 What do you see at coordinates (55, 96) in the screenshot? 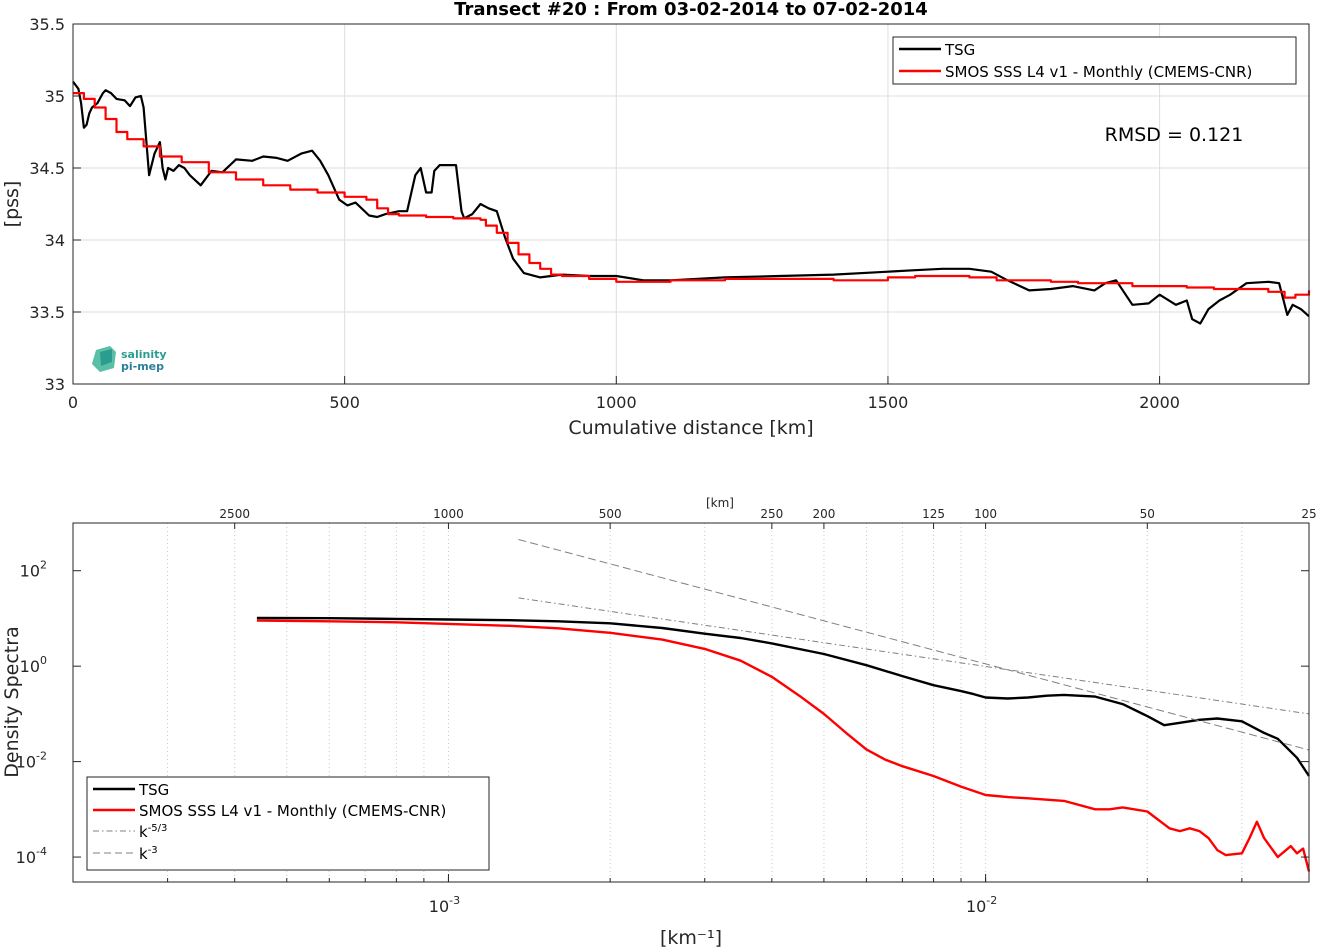
I see `top-y-tick-label: 35` at bounding box center [55, 96].